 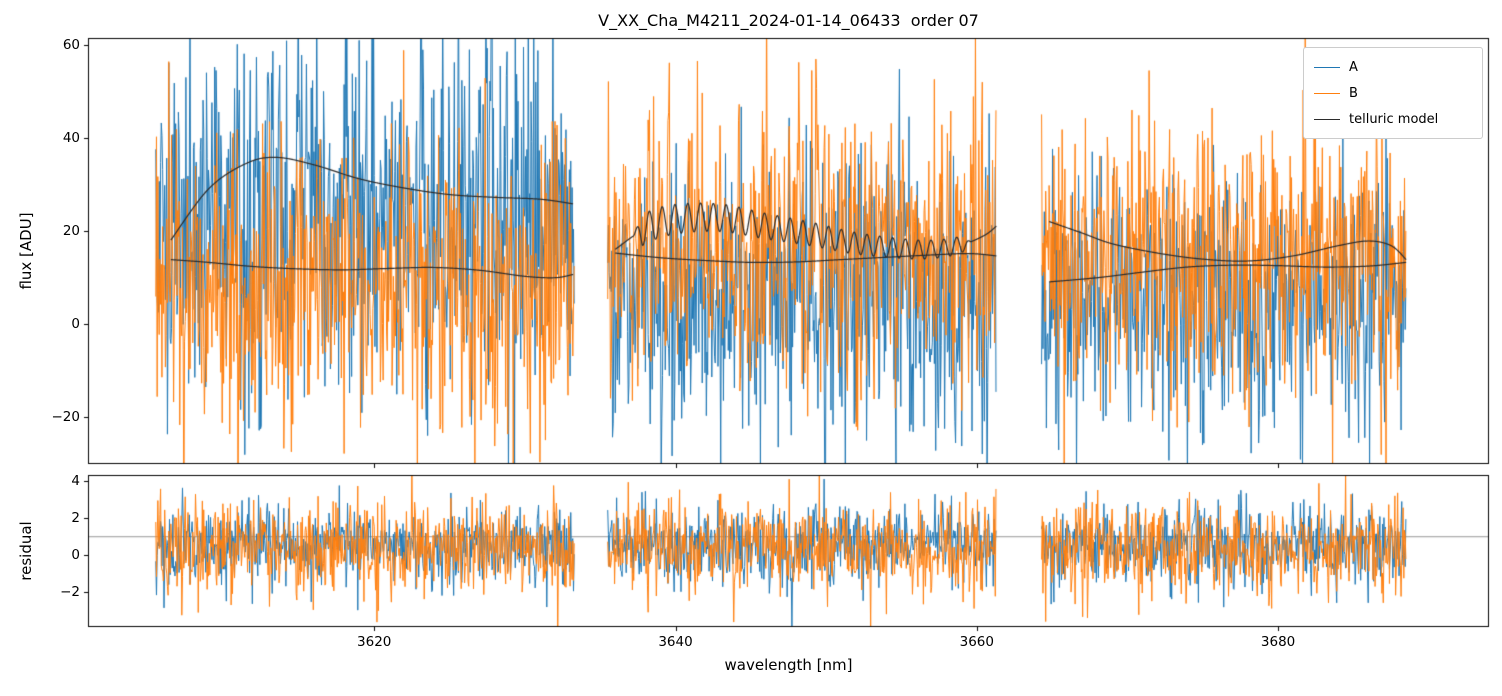 I want to click on legend-entry-b: B, so click(x=1393, y=93).